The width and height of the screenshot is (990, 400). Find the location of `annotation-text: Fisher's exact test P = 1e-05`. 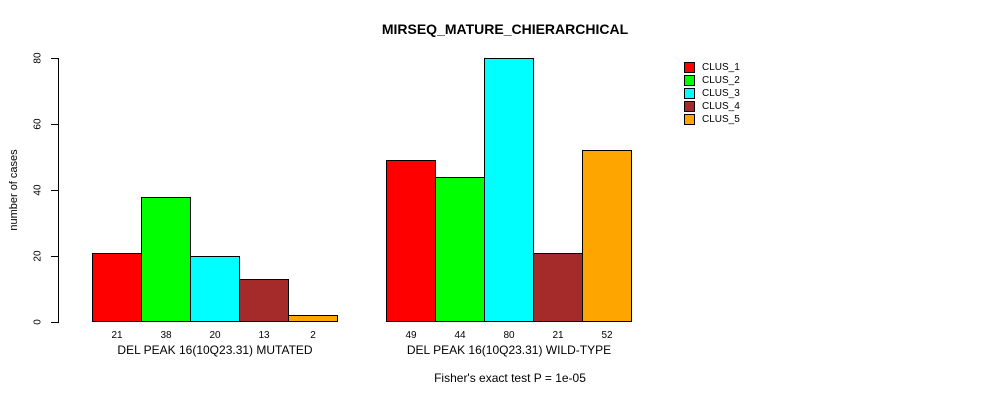

annotation-text: Fisher's exact test P = 1e-05 is located at coordinates (510, 378).